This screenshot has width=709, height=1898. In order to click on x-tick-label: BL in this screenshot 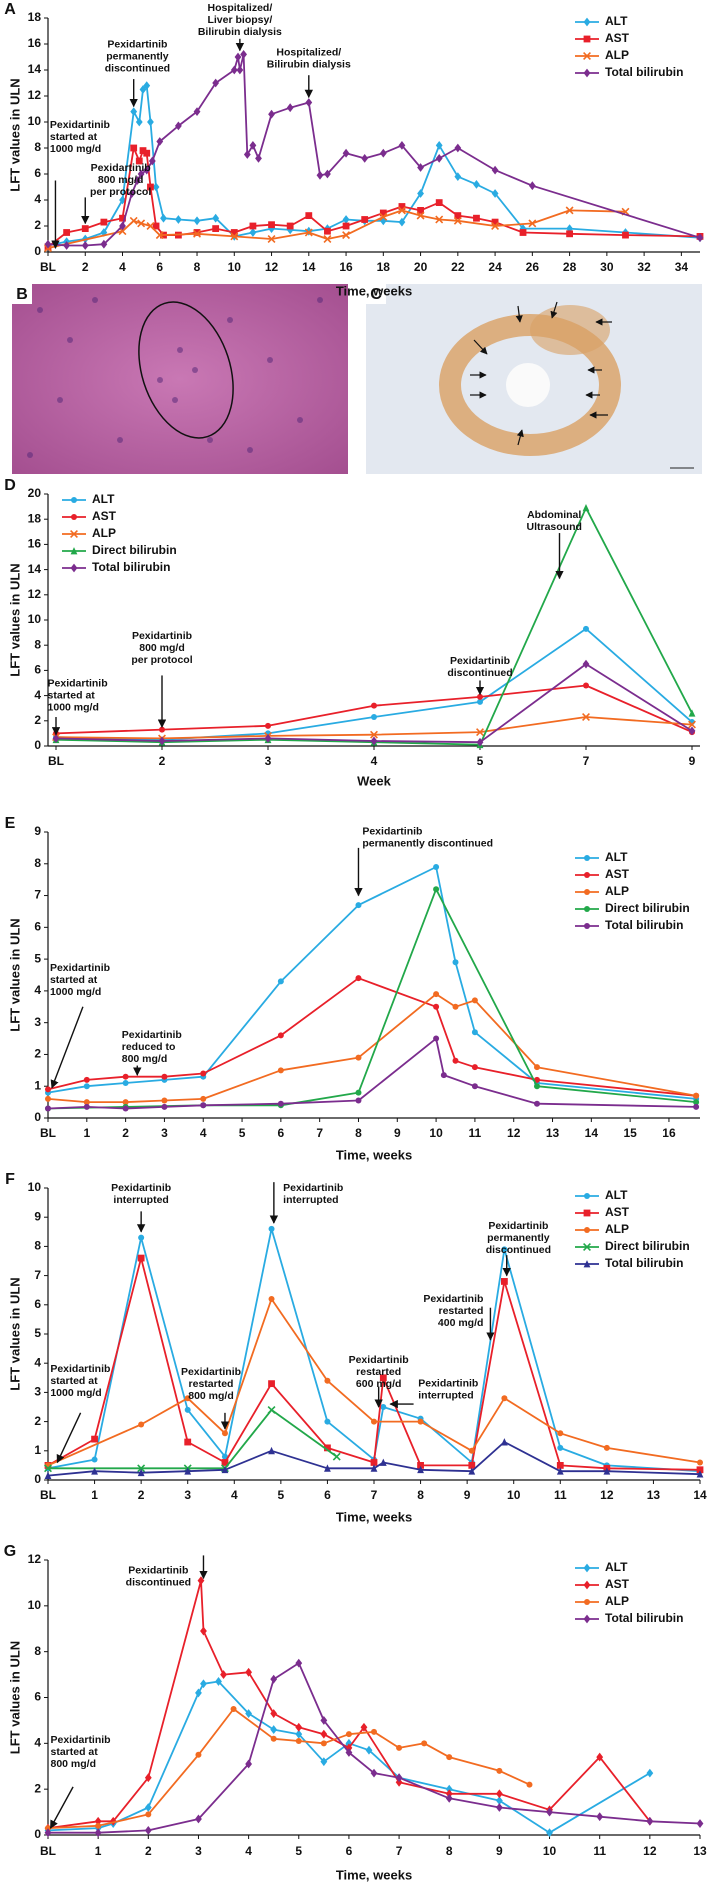, I will do `click(56, 761)`.